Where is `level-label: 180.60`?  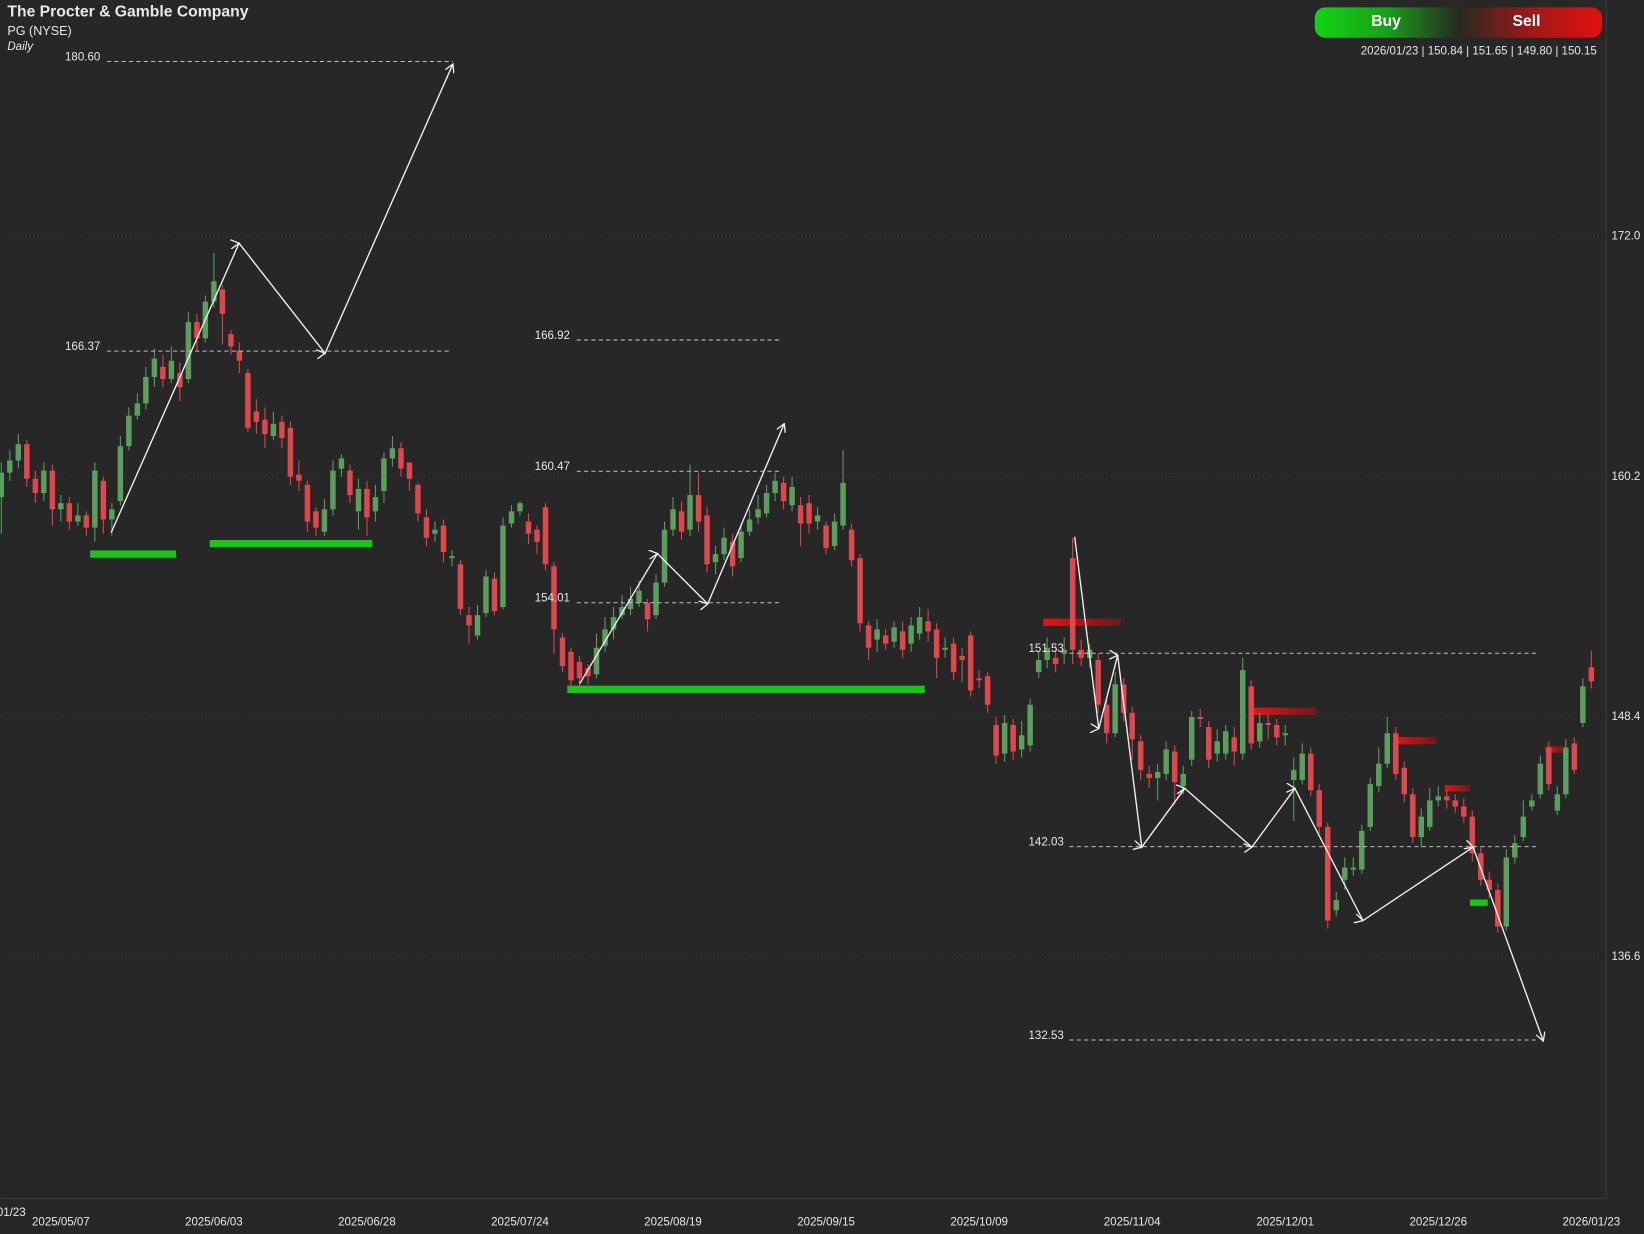 level-label: 180.60 is located at coordinates (82, 57).